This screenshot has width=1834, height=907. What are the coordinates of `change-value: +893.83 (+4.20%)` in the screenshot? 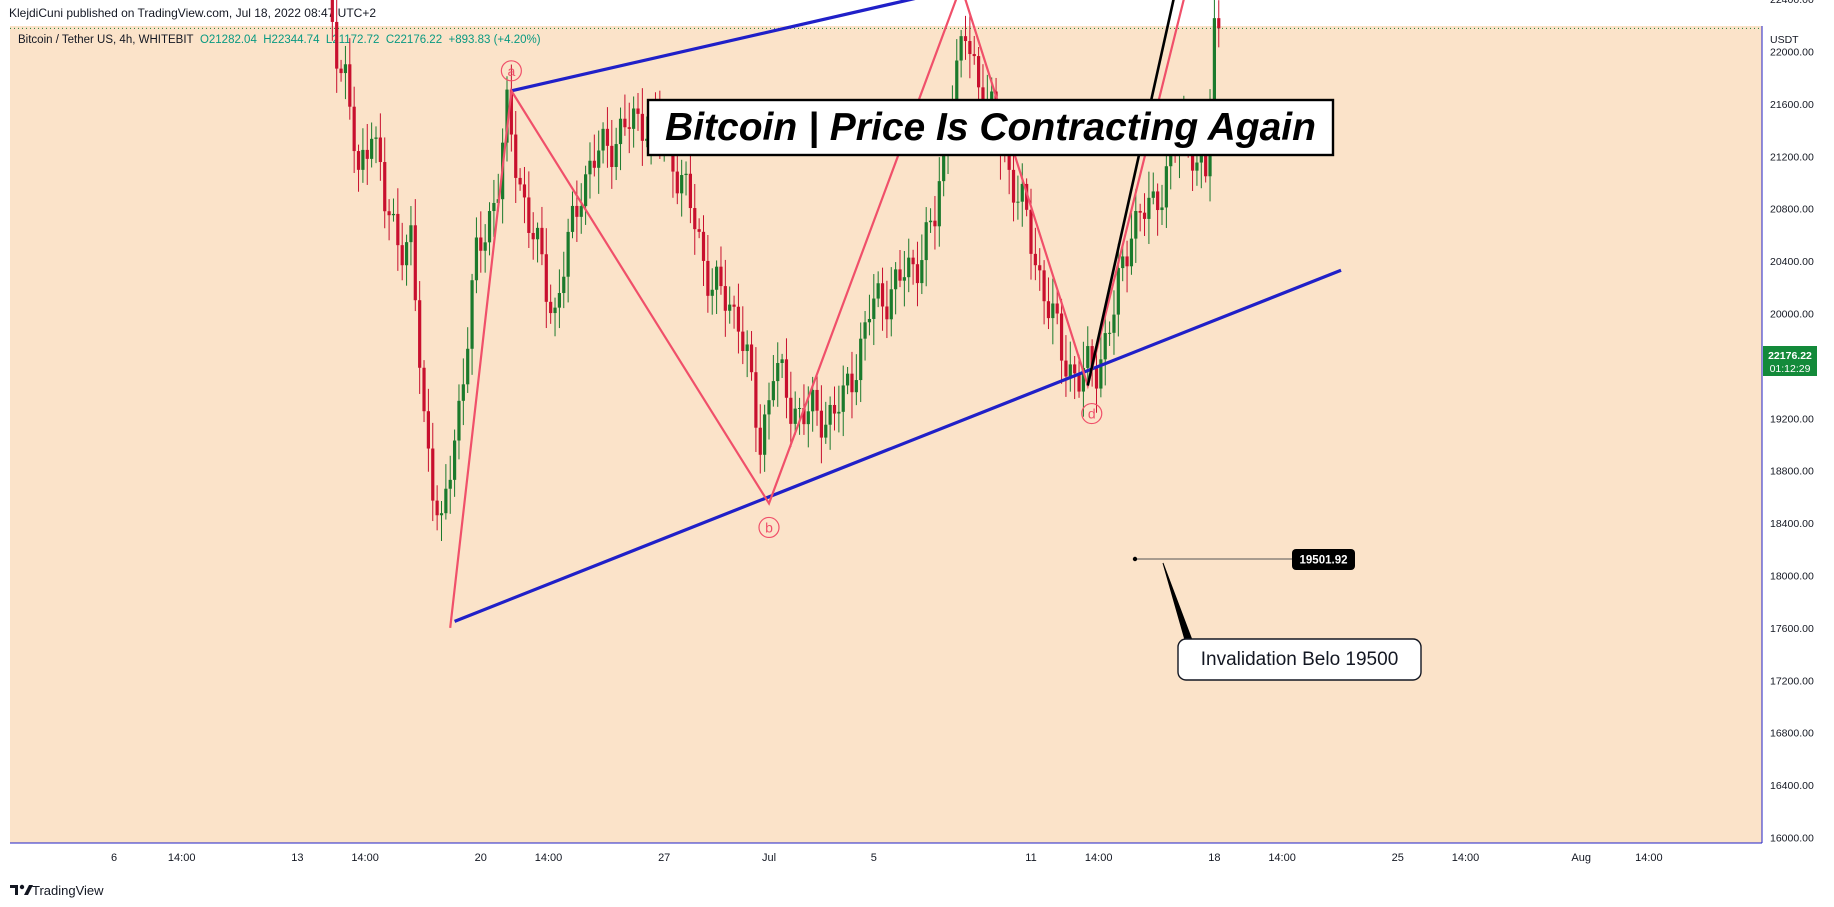 It's located at (494, 40).